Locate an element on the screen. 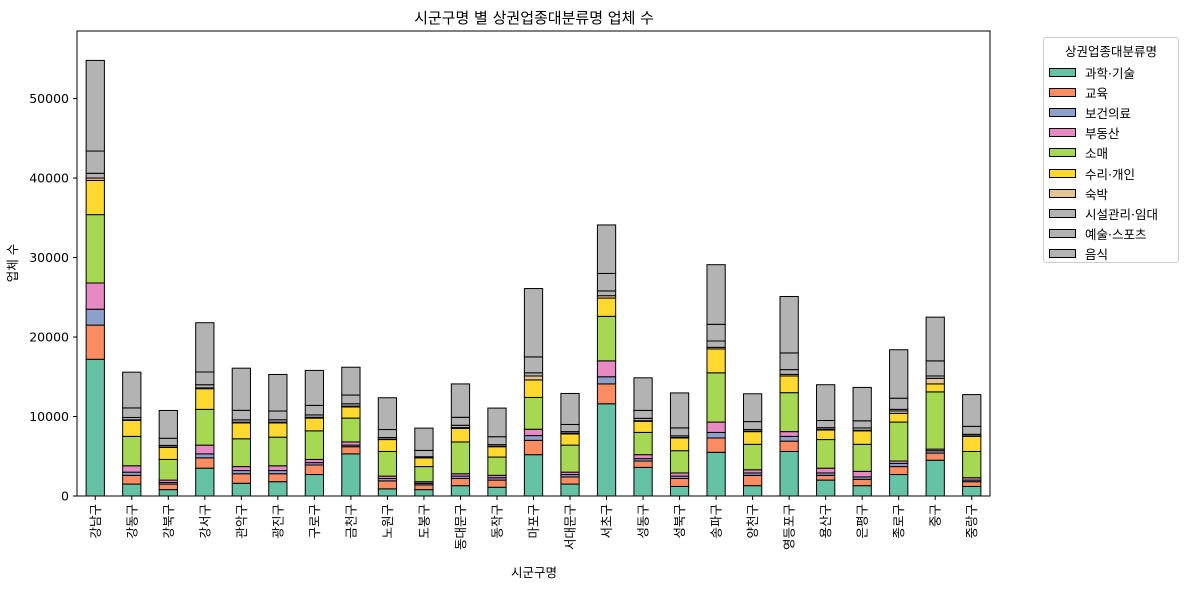 The height and width of the screenshot is (590, 1189). chart-title: 시군구명 별 상권업종대분류명 업체 수 is located at coordinates (534, 18).